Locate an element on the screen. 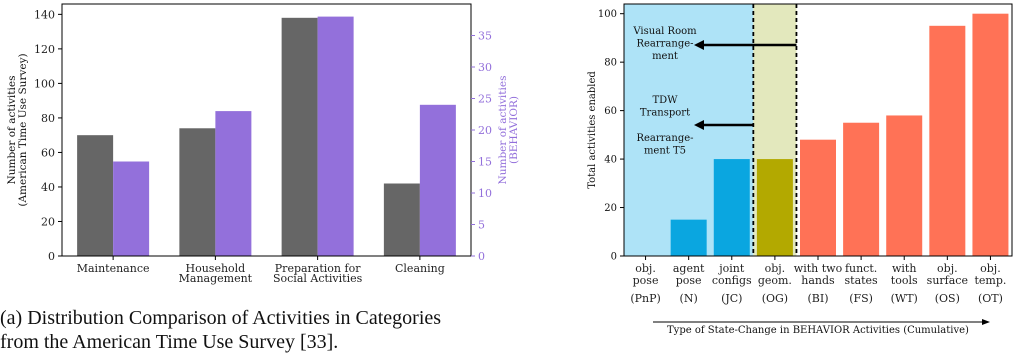 The image size is (1018, 354). y-tick-label-left-20: 20 is located at coordinates (48, 221).